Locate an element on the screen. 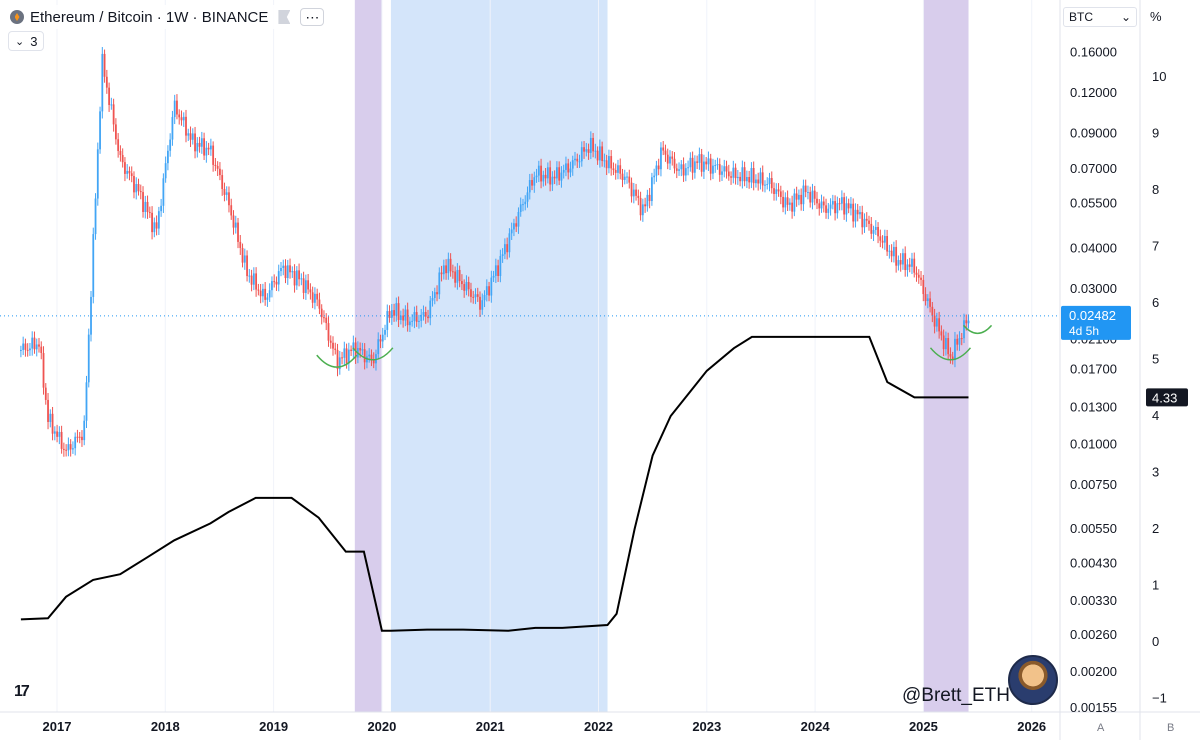 The image size is (1200, 740). author-watermark: @Brett_ETH is located at coordinates (956, 695).